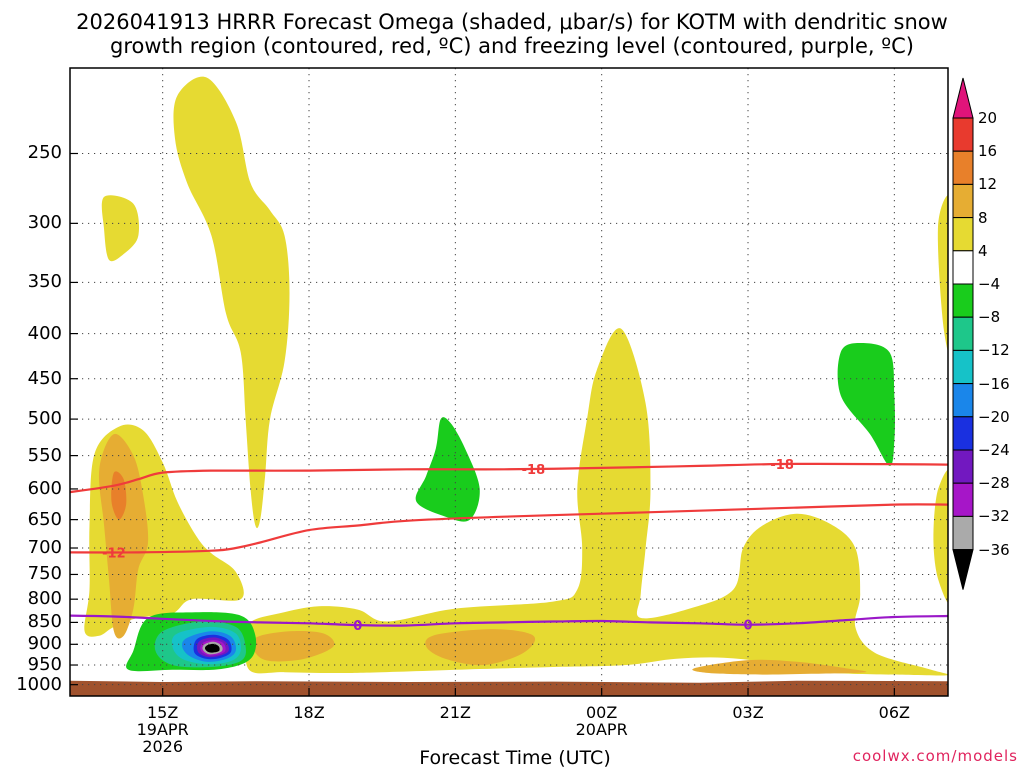  What do you see at coordinates (963, 400) in the screenshot?
I see `colorbar-bin--20 to -16` at bounding box center [963, 400].